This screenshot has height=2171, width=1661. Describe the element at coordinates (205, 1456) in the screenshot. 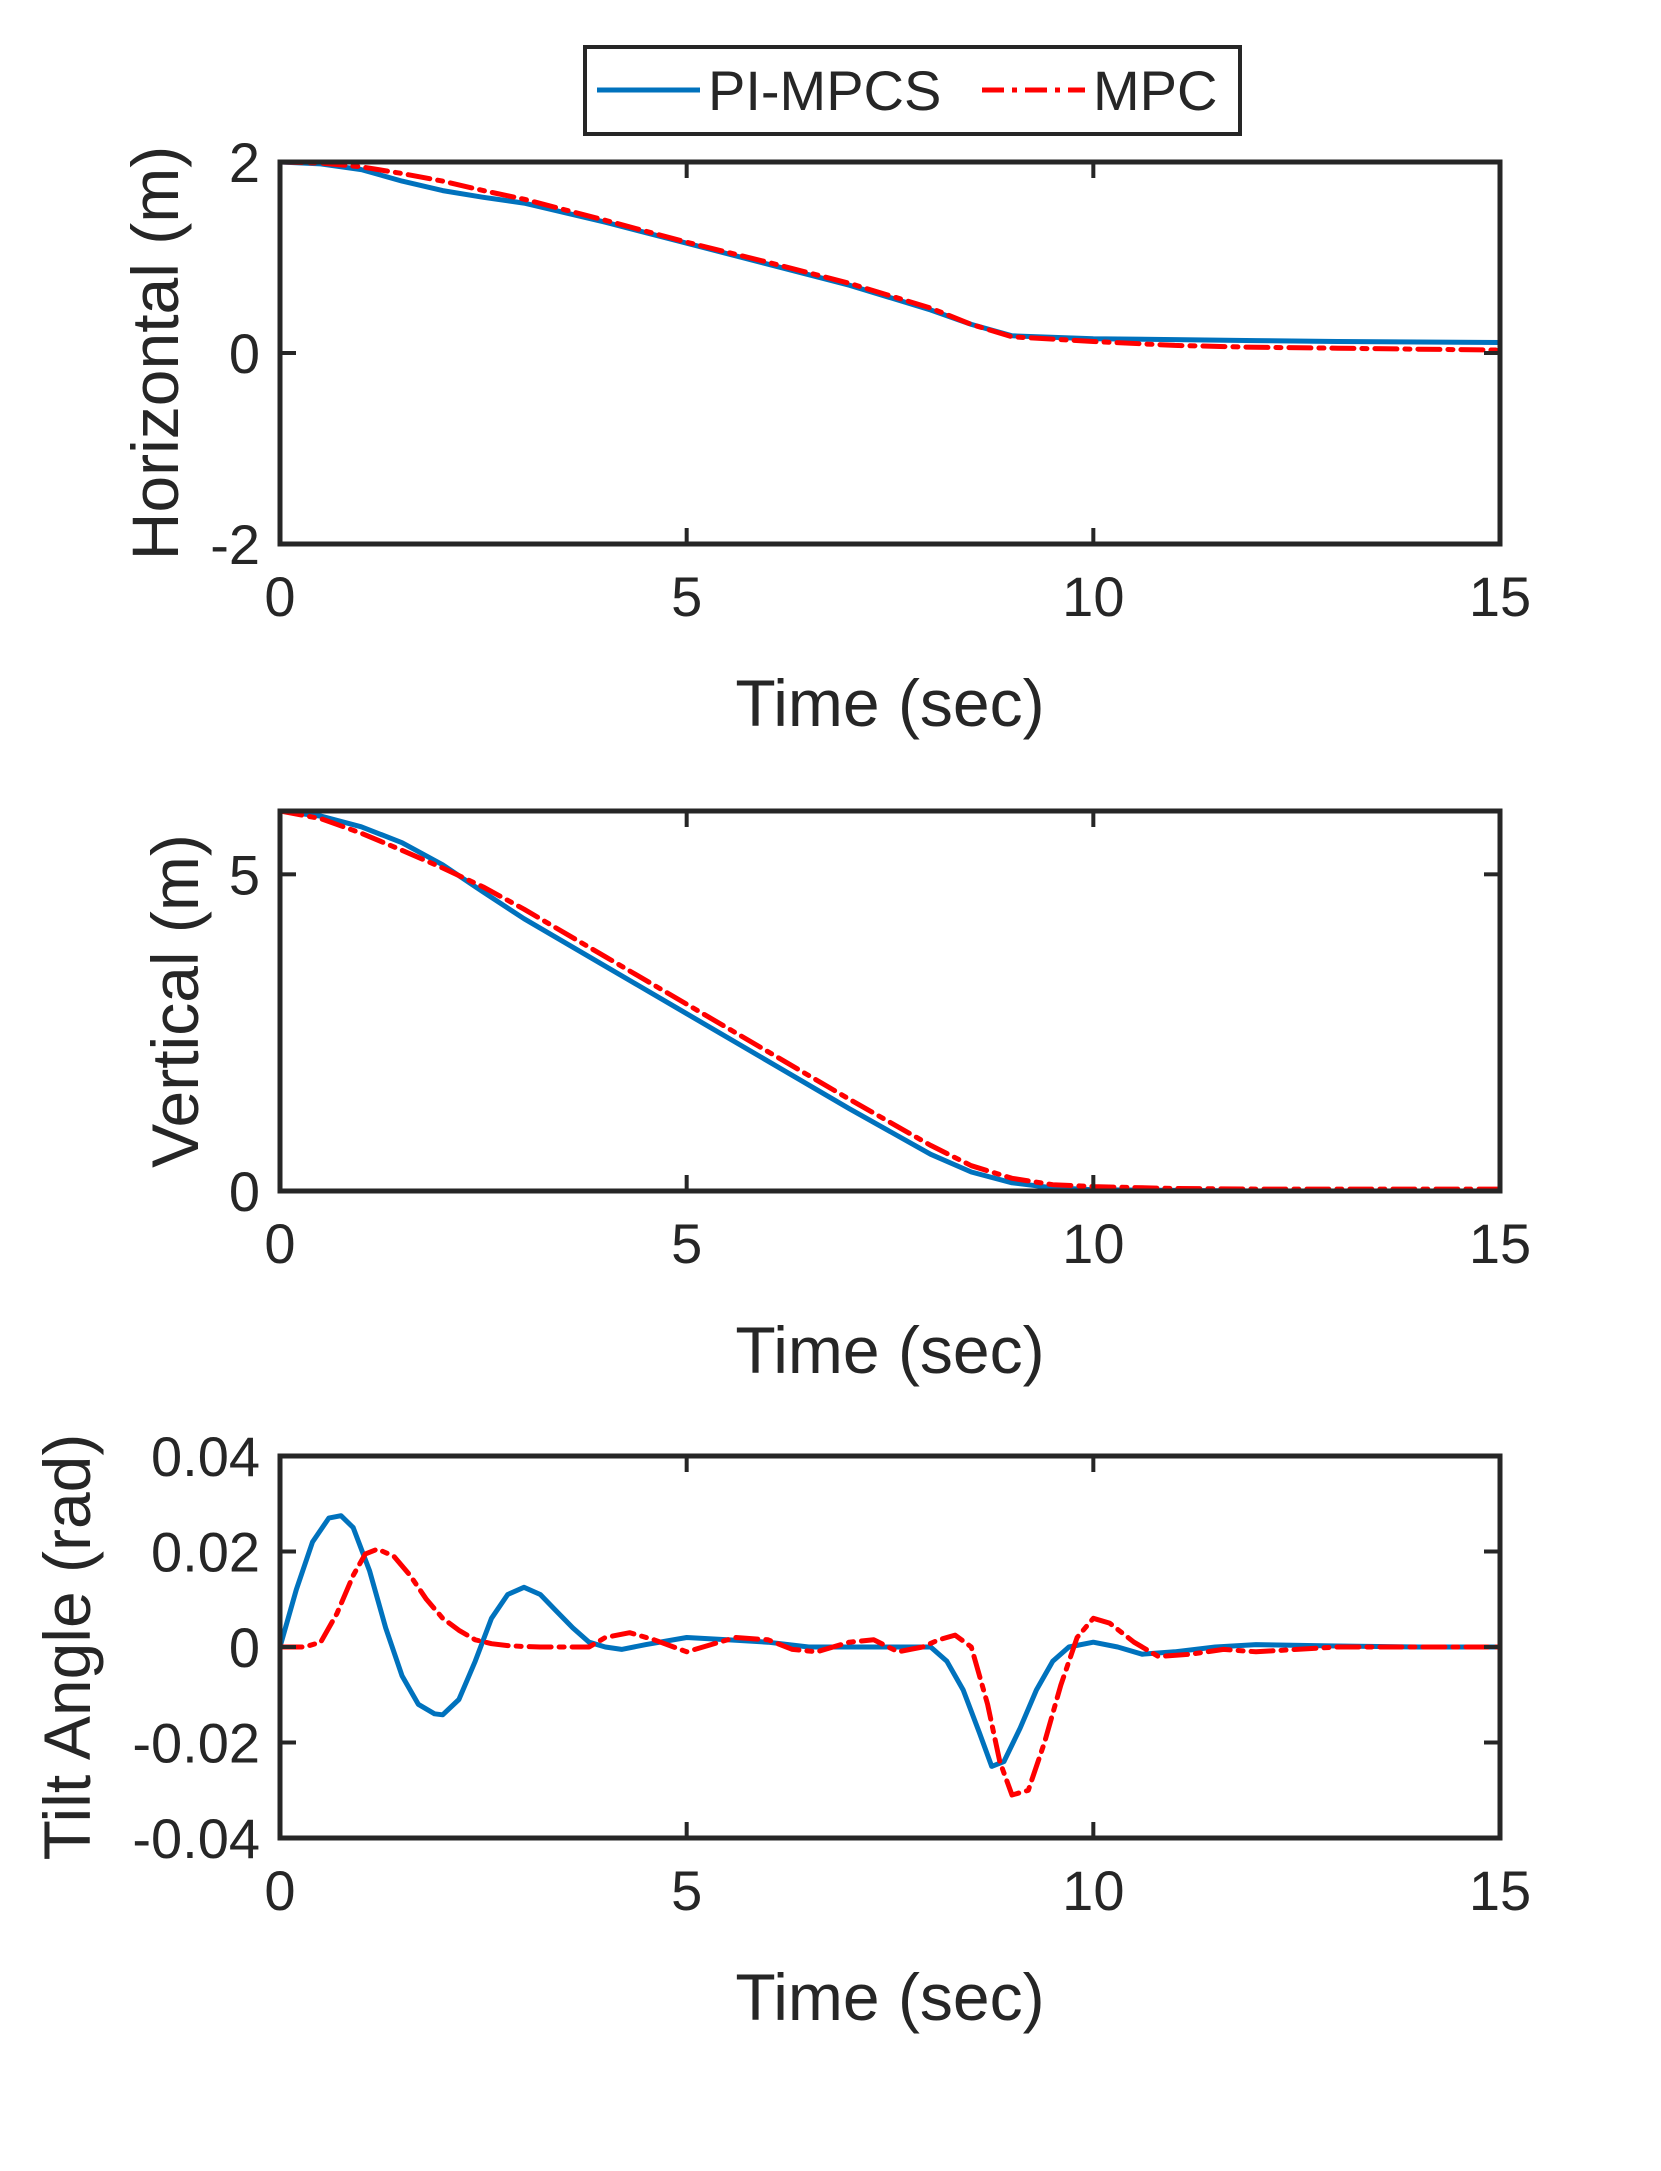

I see `y-tick-label: 0.04` at that location.